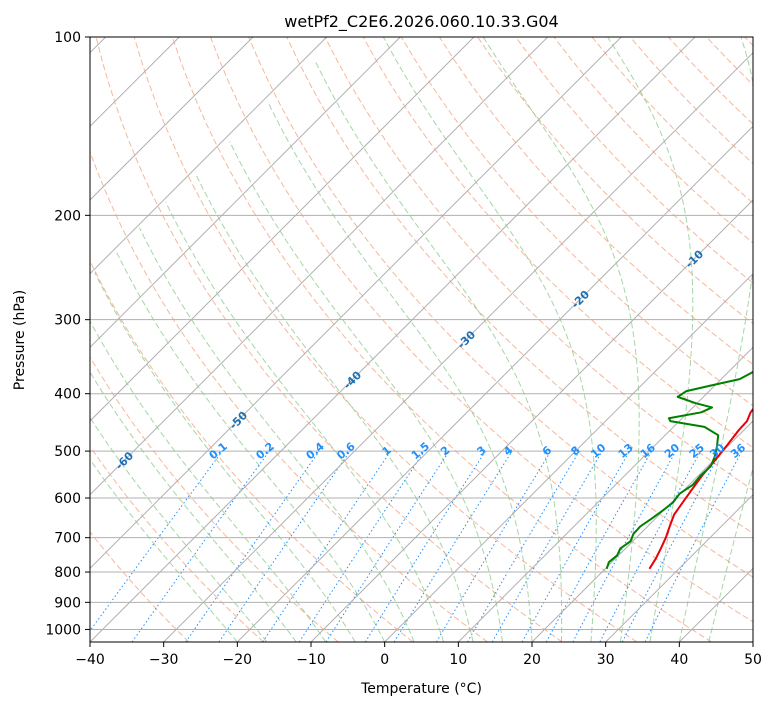 Image resolution: width=775 pixels, height=708 pixels. I want to click on y-tick-label: 100, so click(67, 38).